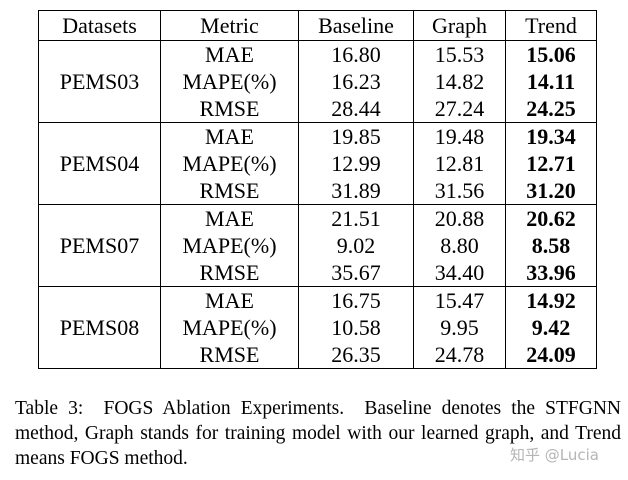 Image resolution: width=628 pixels, height=480 pixels. What do you see at coordinates (356, 109) in the screenshot?
I see `value-cell: 28.44` at bounding box center [356, 109].